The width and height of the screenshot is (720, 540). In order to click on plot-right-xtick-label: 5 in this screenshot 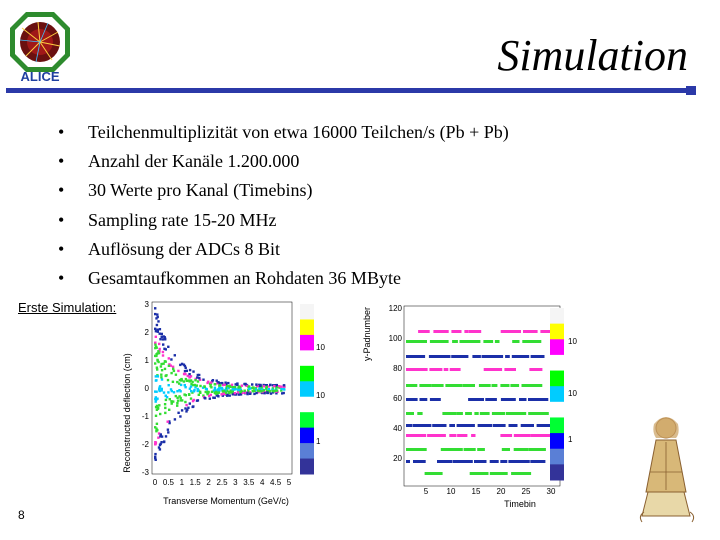, I will do `click(426, 491)`.